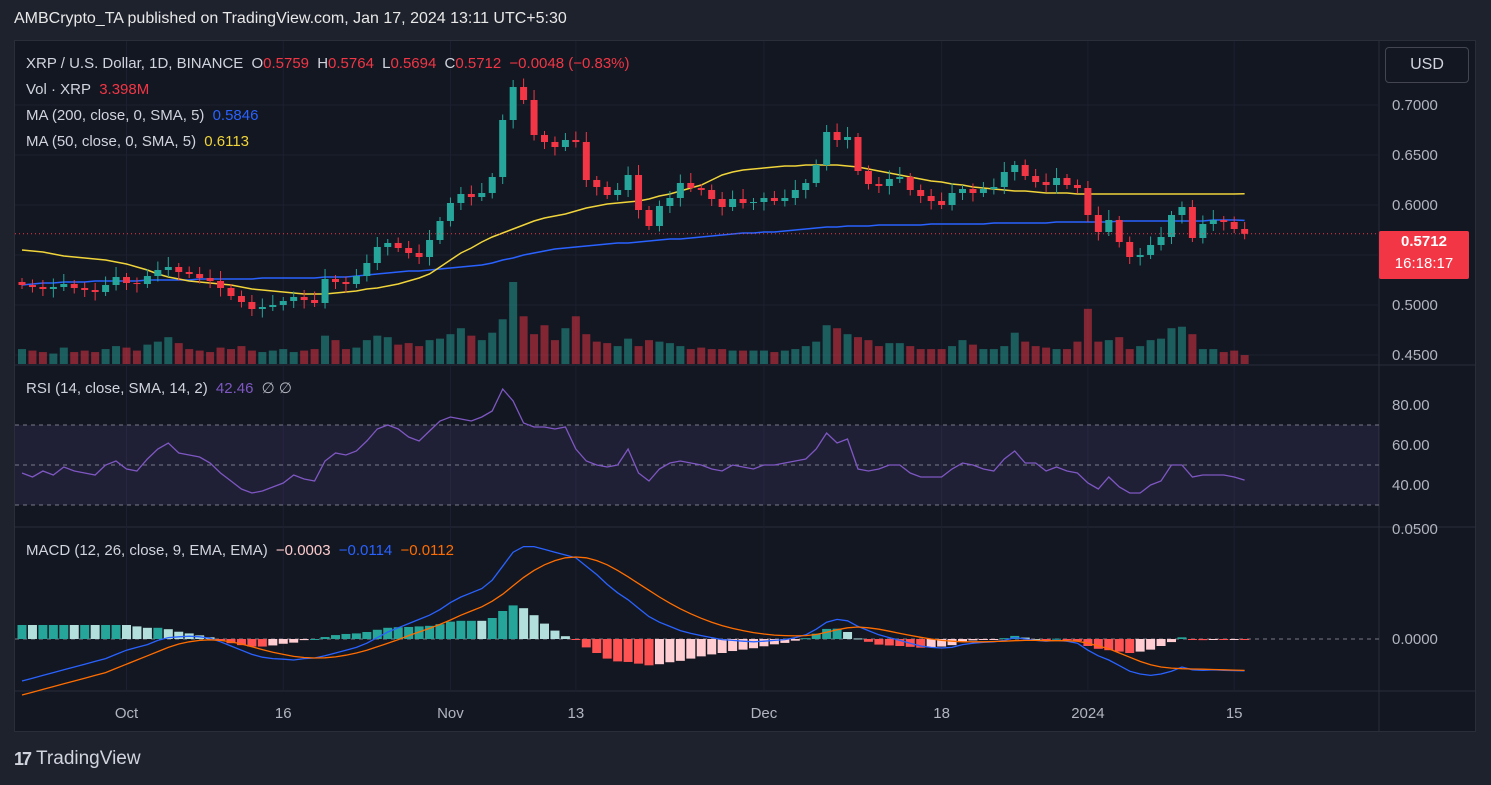 The width and height of the screenshot is (1491, 785). I want to click on rsi-tick-label: 40.00, so click(1411, 485).